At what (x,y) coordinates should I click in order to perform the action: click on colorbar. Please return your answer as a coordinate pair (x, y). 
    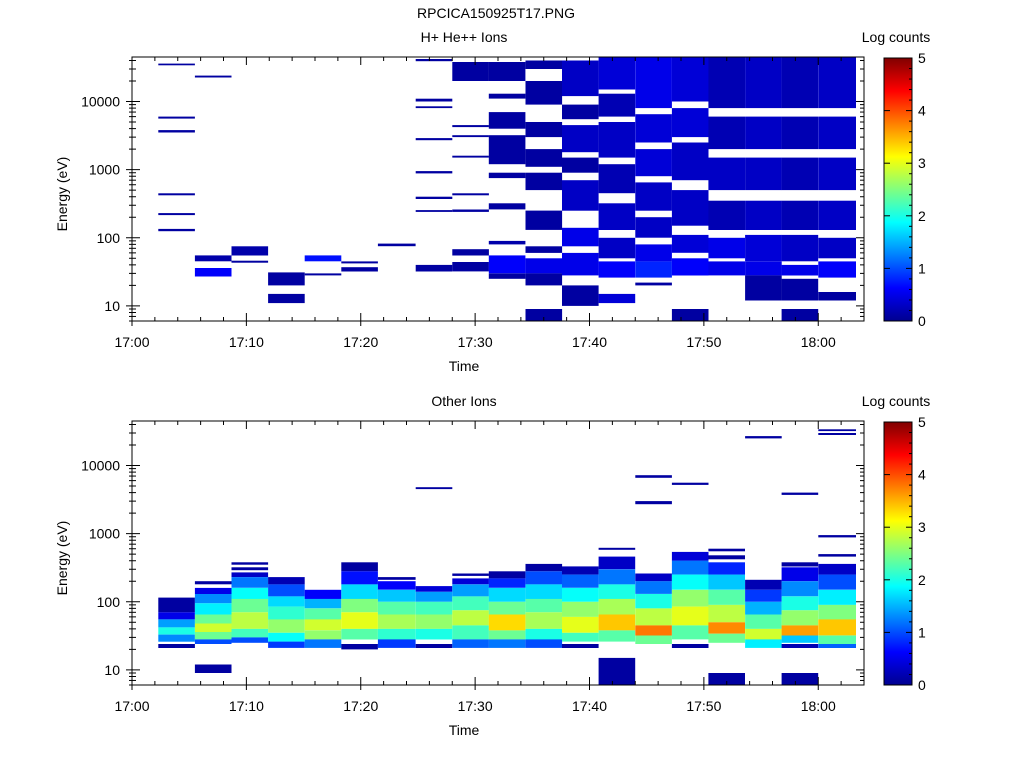
    Looking at the image, I should click on (898, 189).